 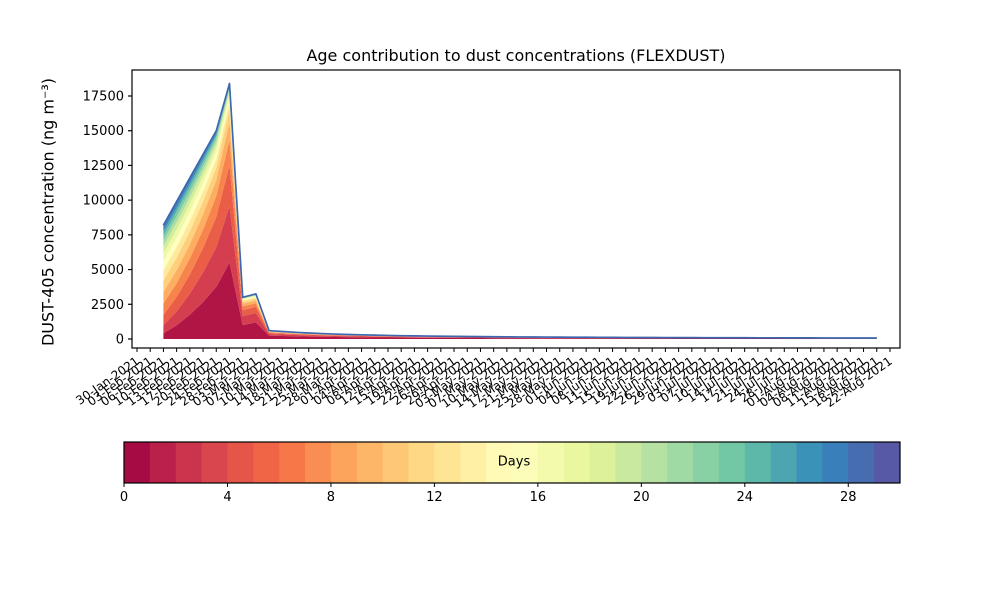 I want to click on colorbar-tick-label: 4, so click(x=227, y=497).